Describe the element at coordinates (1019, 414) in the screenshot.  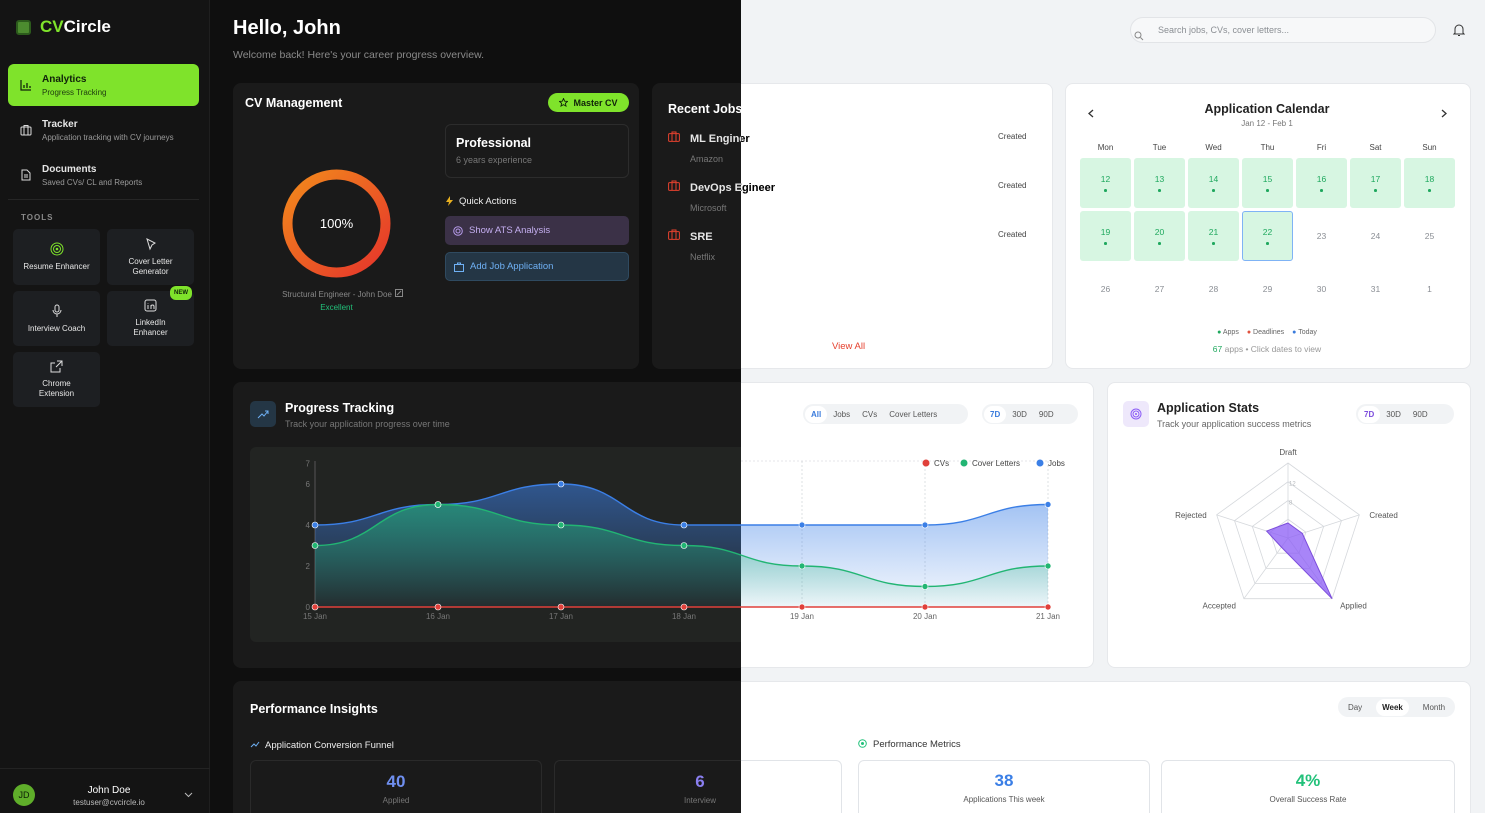
I see `range-30d: 30D` at that location.